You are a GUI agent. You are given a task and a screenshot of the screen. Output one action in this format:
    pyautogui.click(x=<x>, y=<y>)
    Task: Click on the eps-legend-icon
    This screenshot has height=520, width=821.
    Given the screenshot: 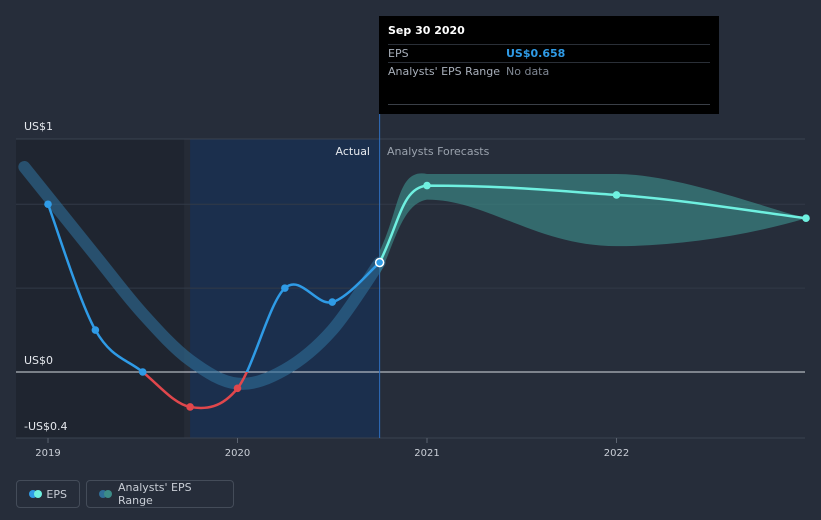 What is the action you would take?
    pyautogui.click(x=36, y=494)
    